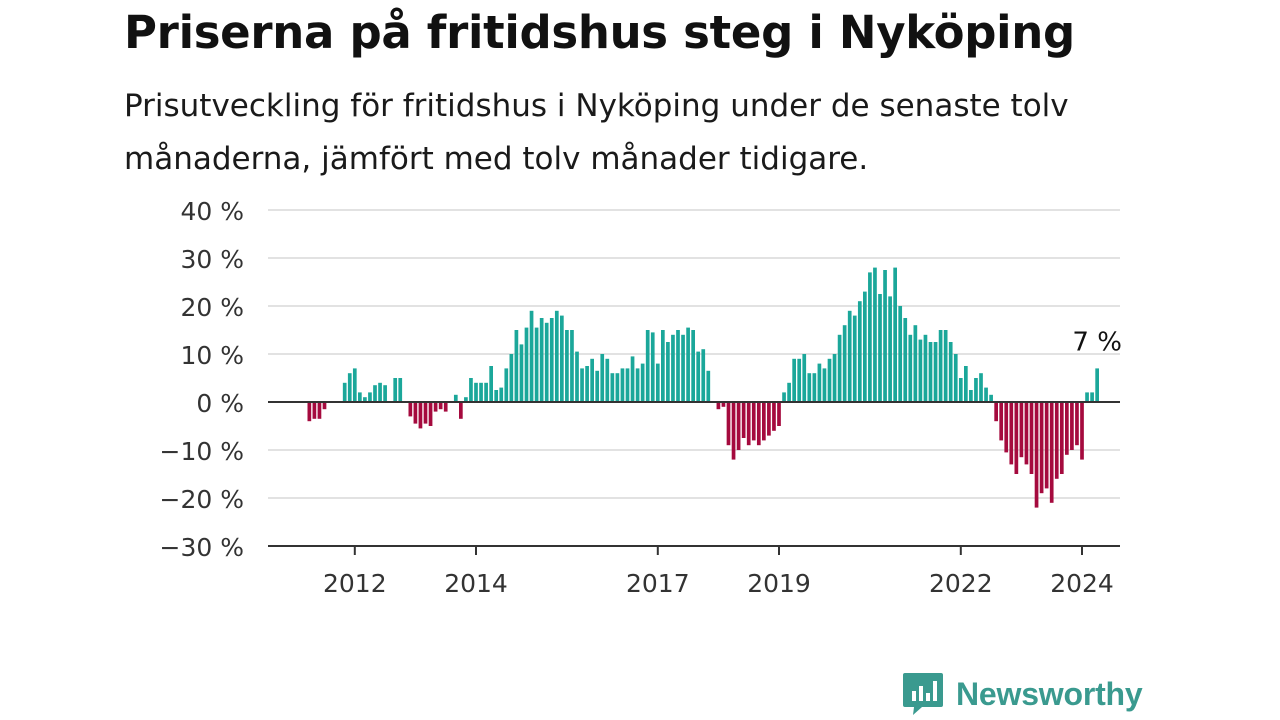 This screenshot has width=1280, height=720. I want to click on brand-name: Newsworthy, so click(1049, 693).